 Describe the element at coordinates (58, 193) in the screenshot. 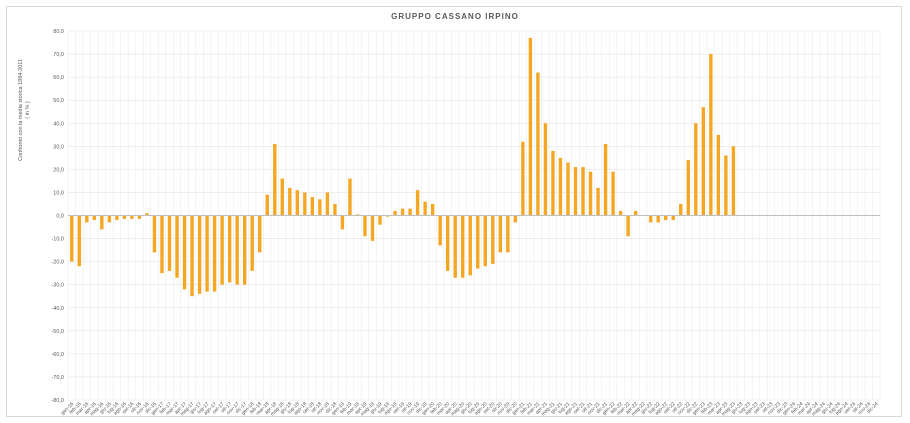

I see `y-tick-label: 10,0` at that location.